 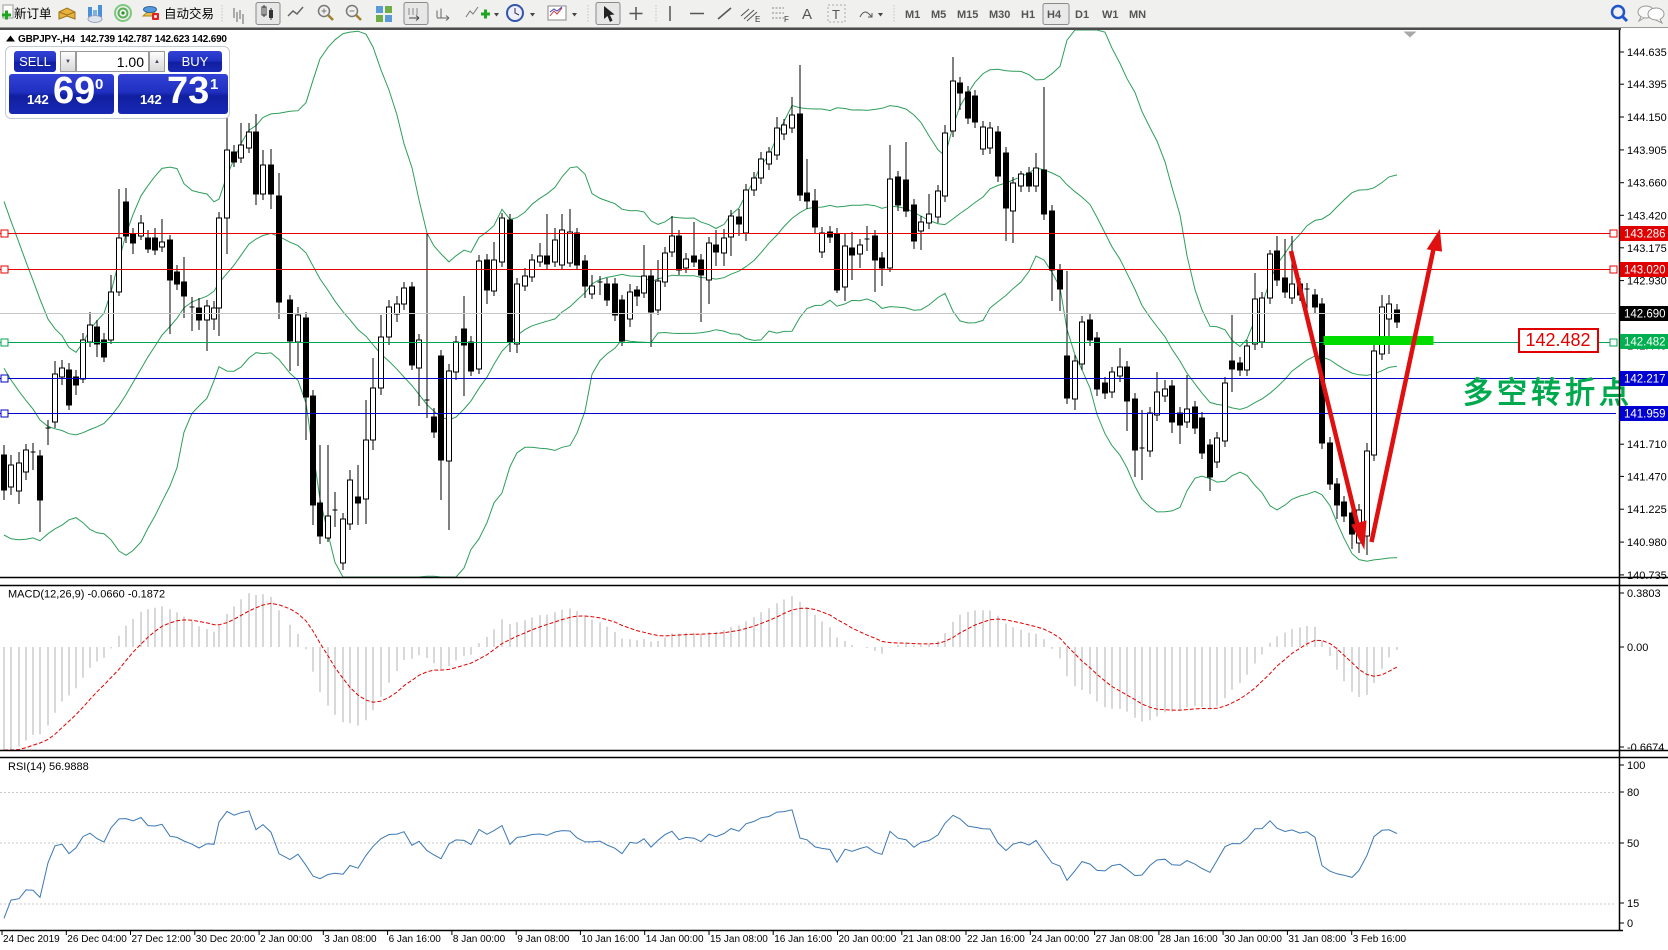 I want to click on svg-text: 31 Jan 08:00, so click(x=1317, y=939).